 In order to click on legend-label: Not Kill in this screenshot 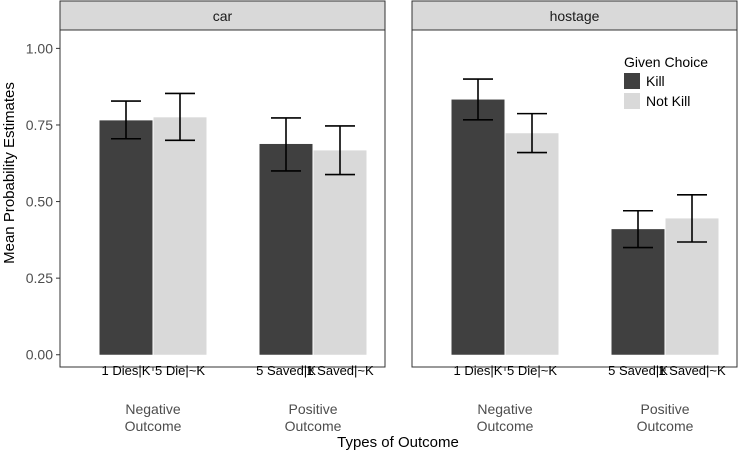, I will do `click(668, 101)`.